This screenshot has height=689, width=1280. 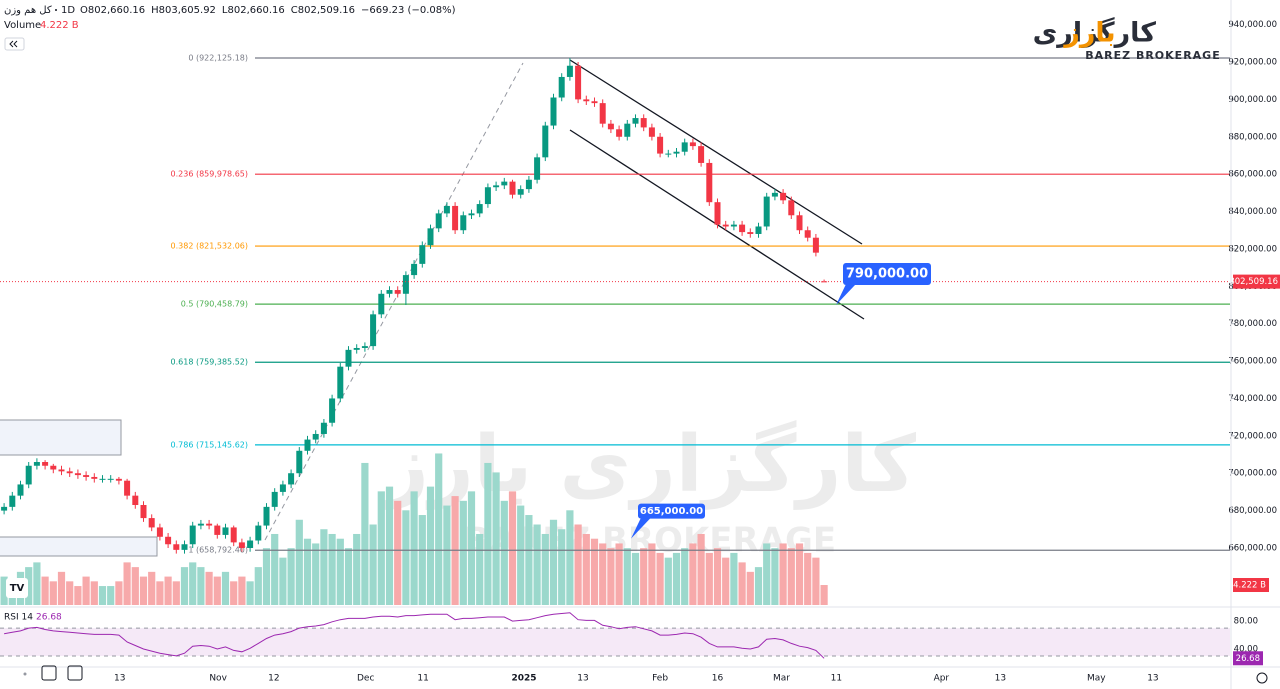 I want to click on volume-value: 4.222 B, so click(x=59, y=25).